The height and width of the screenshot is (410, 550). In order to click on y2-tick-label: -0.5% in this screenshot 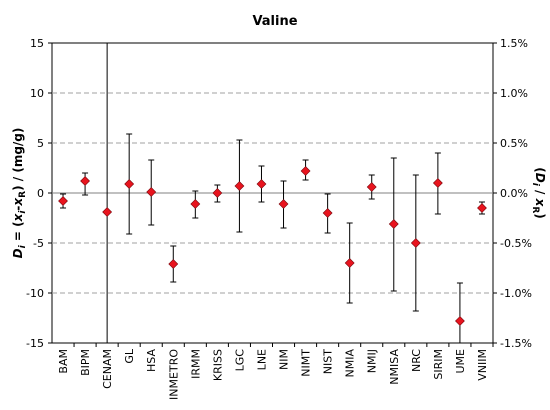, I will do `click(516, 243)`.